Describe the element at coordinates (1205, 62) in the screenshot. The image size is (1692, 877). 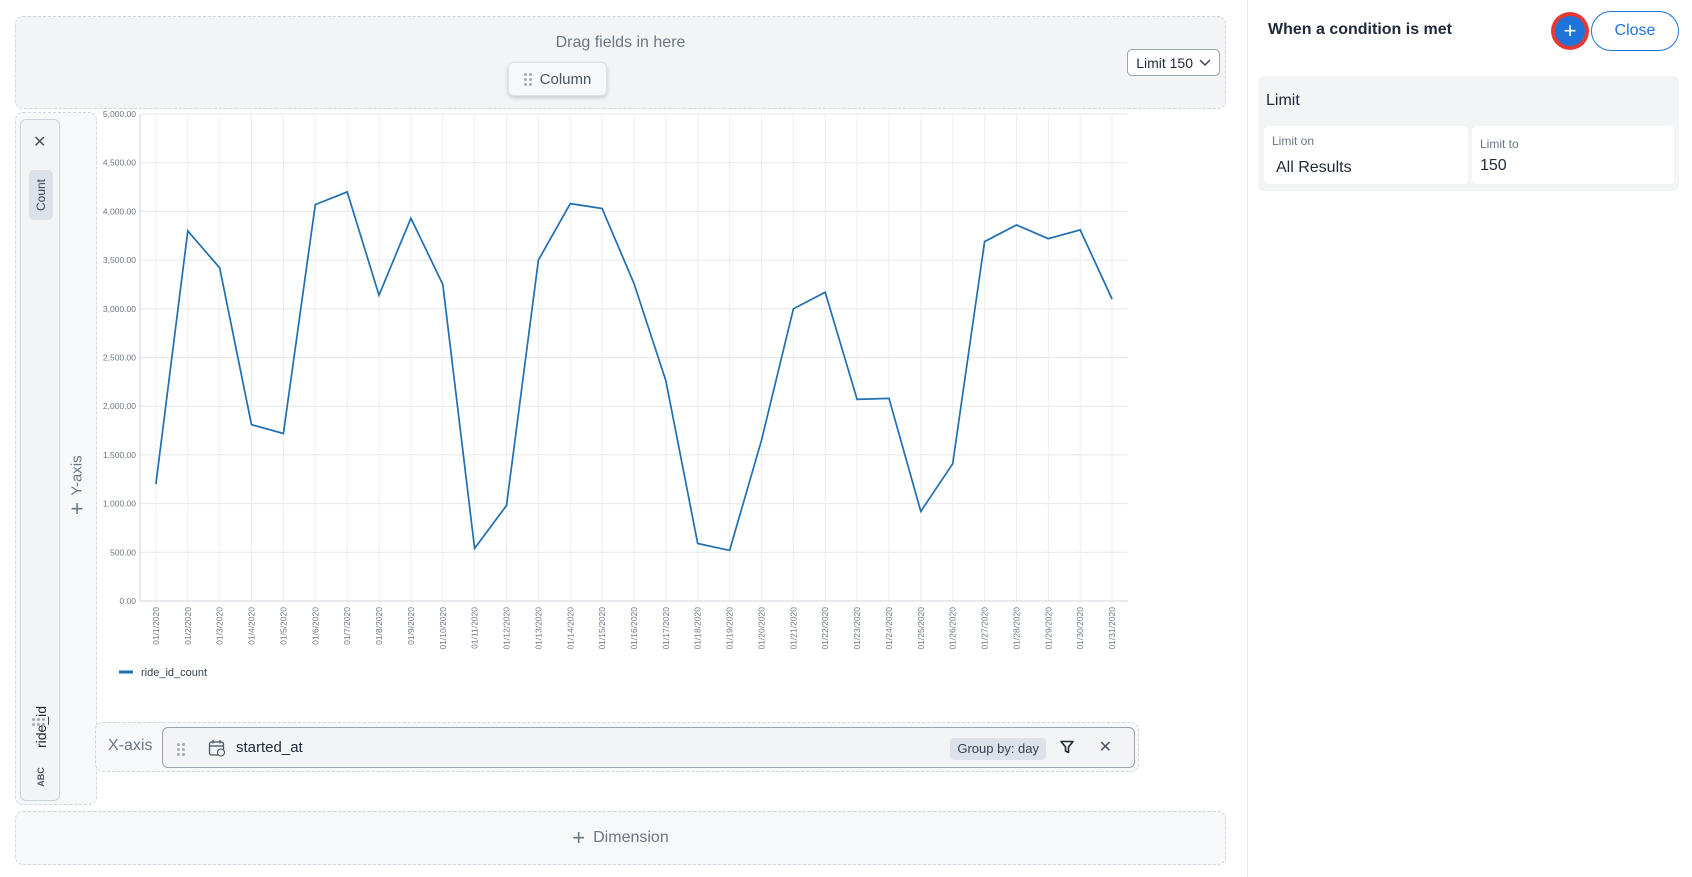
I see `chevron-down-icon` at that location.